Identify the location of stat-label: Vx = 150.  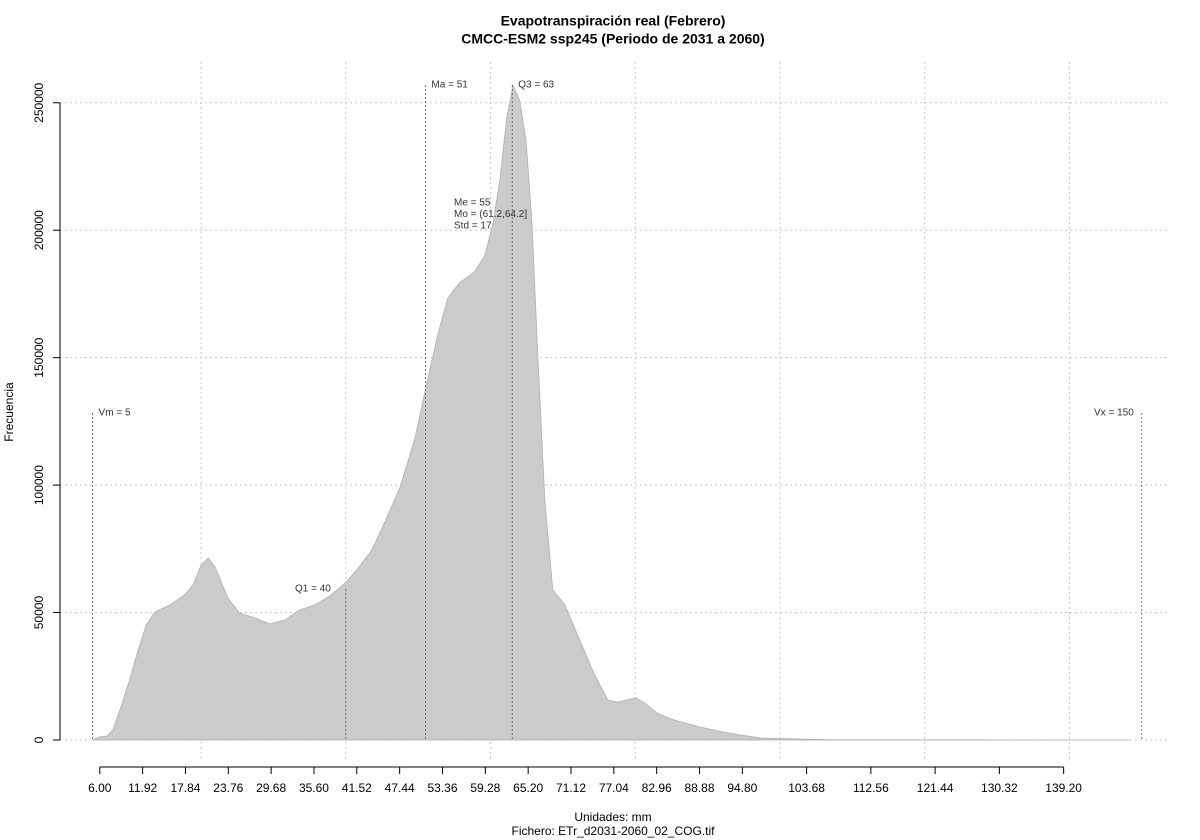
(1114, 413).